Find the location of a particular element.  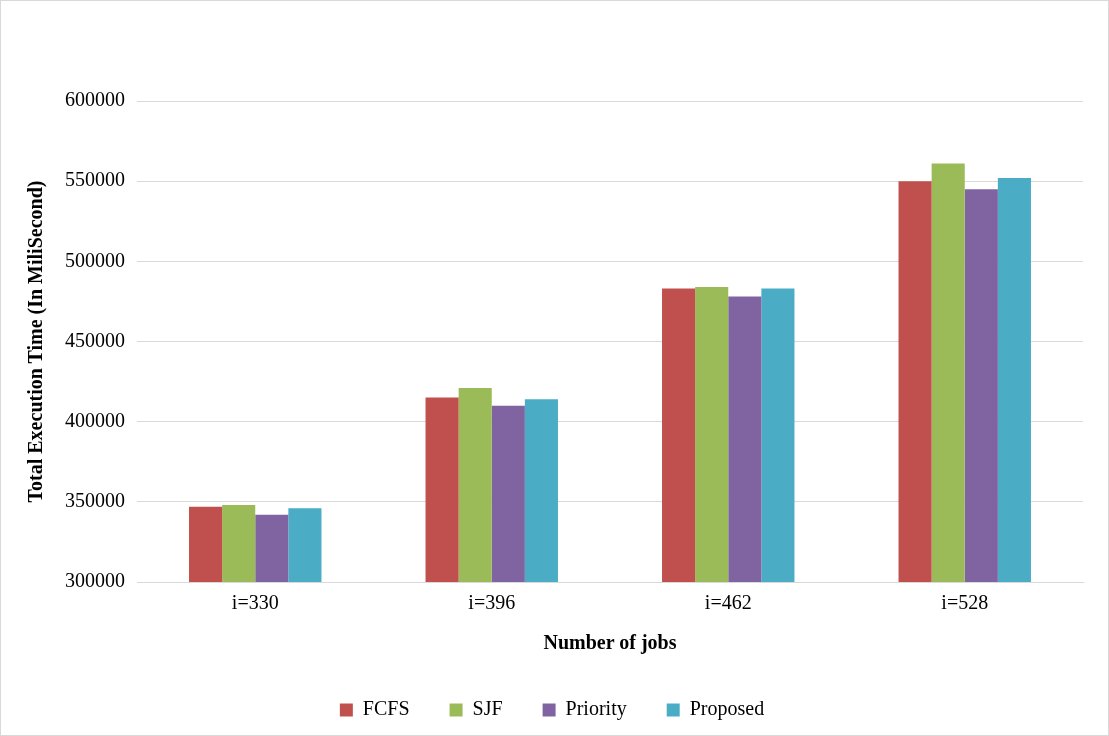

x-tick-label: i=528 is located at coordinates (965, 602).